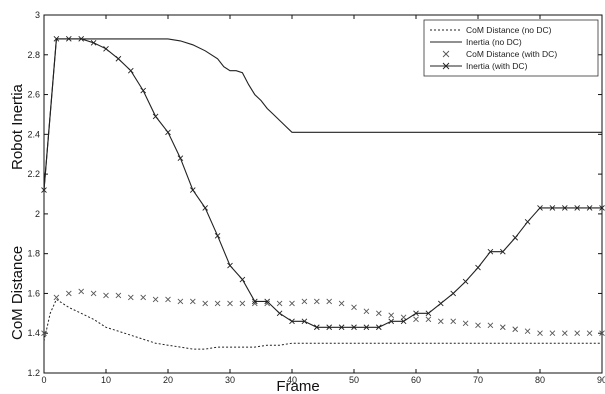  What do you see at coordinates (33, 134) in the screenshot?
I see `y-tick-label: 2.4` at bounding box center [33, 134].